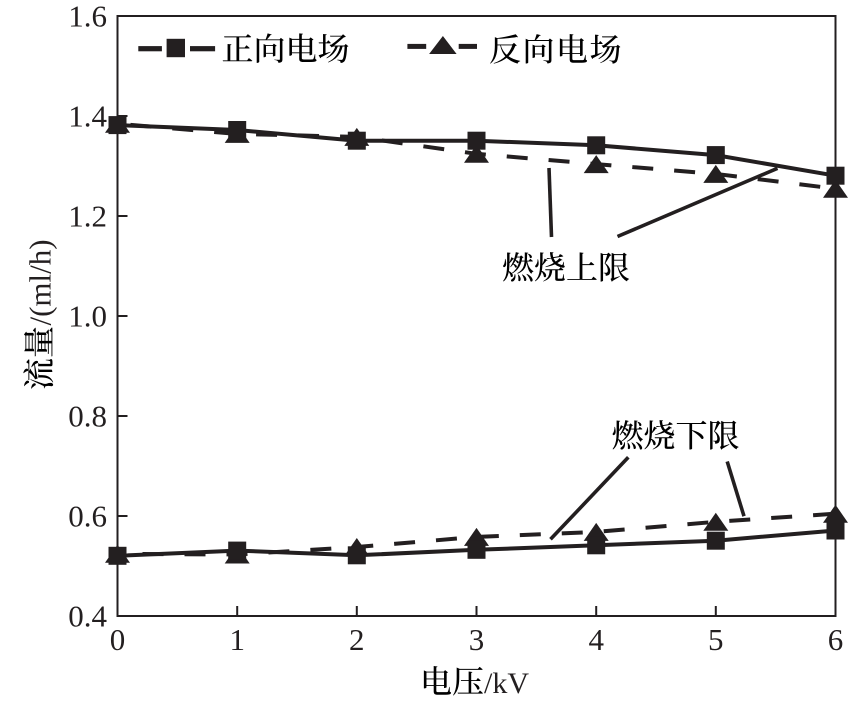 Image resolution: width=863 pixels, height=702 pixels. I want to click on svg-text: 6, so click(836, 639).